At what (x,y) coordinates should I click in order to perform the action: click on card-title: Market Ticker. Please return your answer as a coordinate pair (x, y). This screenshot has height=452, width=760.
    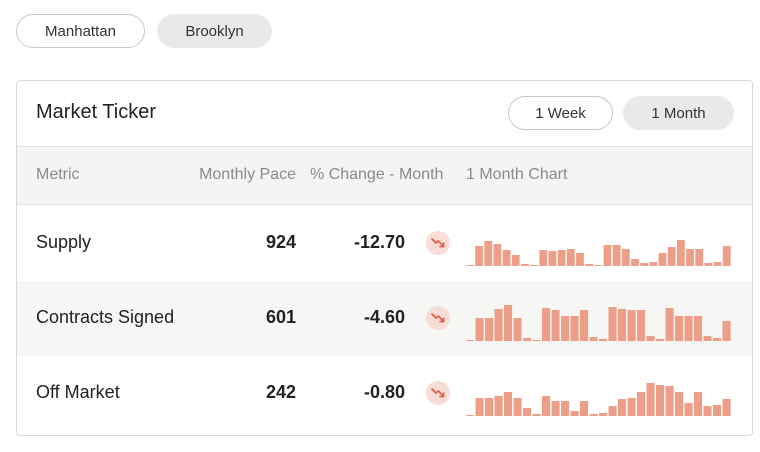
    Looking at the image, I should click on (96, 112).